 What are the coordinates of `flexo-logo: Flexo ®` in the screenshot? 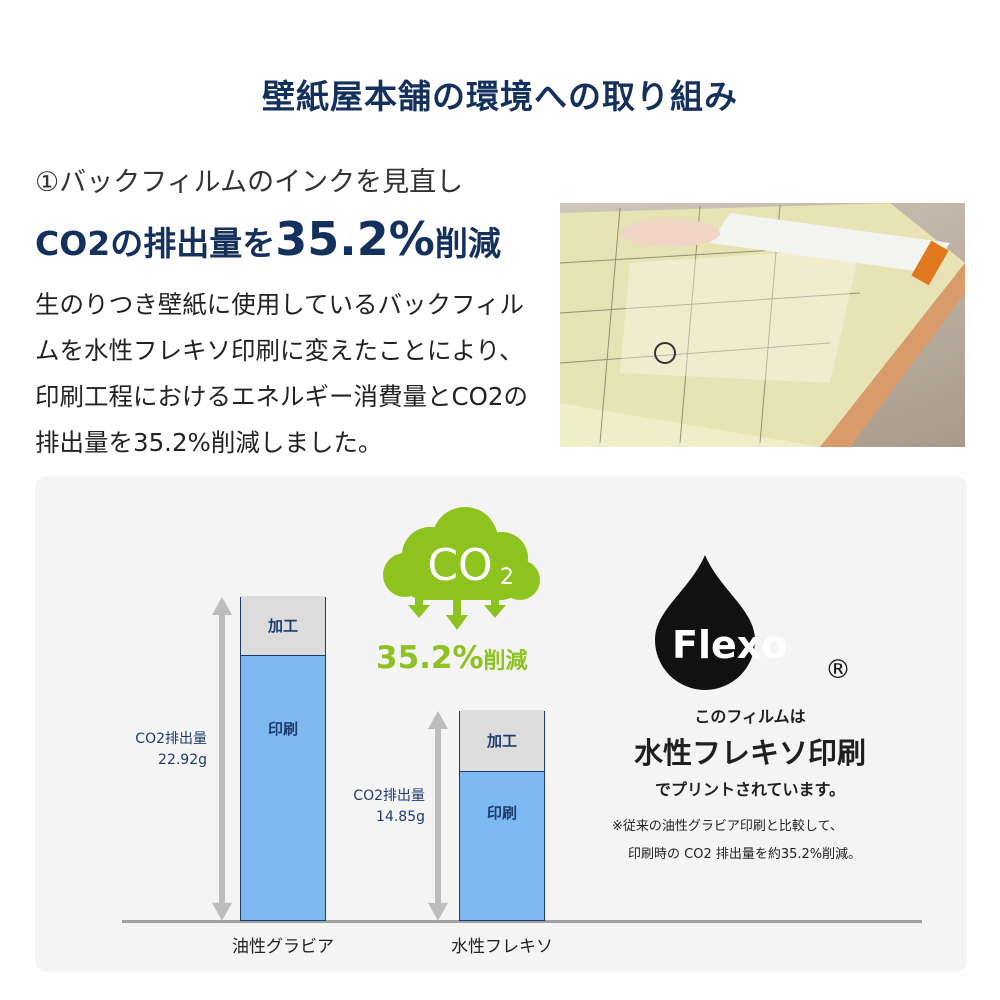 It's located at (753, 622).